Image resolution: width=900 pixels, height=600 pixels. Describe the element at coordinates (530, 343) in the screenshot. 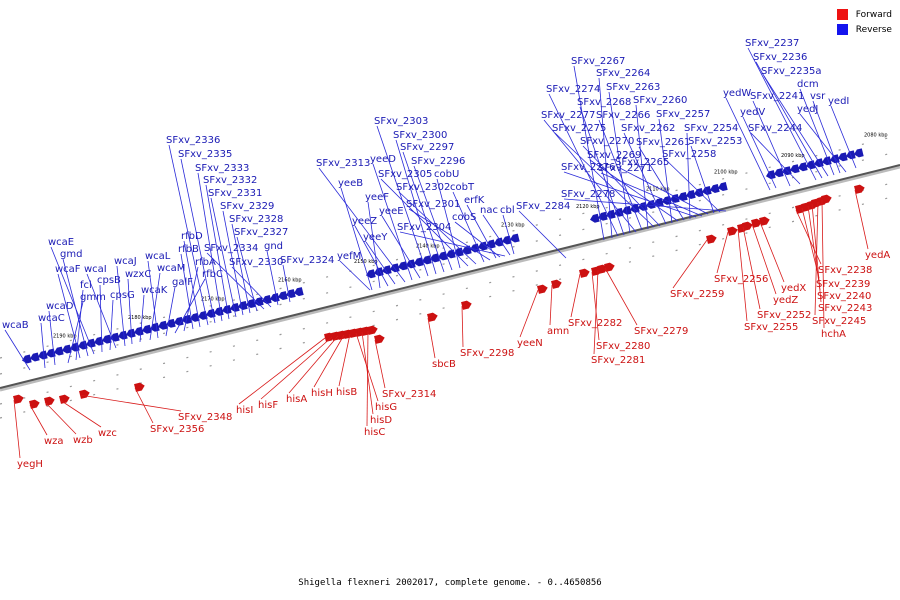

I see `forward-gene-label: yeeN` at that location.